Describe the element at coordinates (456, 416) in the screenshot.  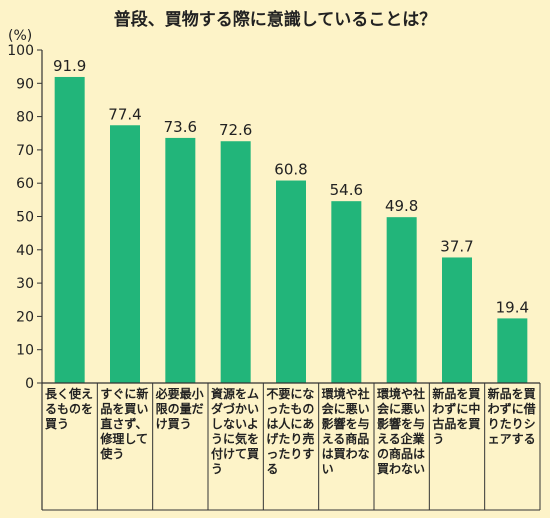
I see `category-label: 新品を買わずに中古品を買う` at that location.